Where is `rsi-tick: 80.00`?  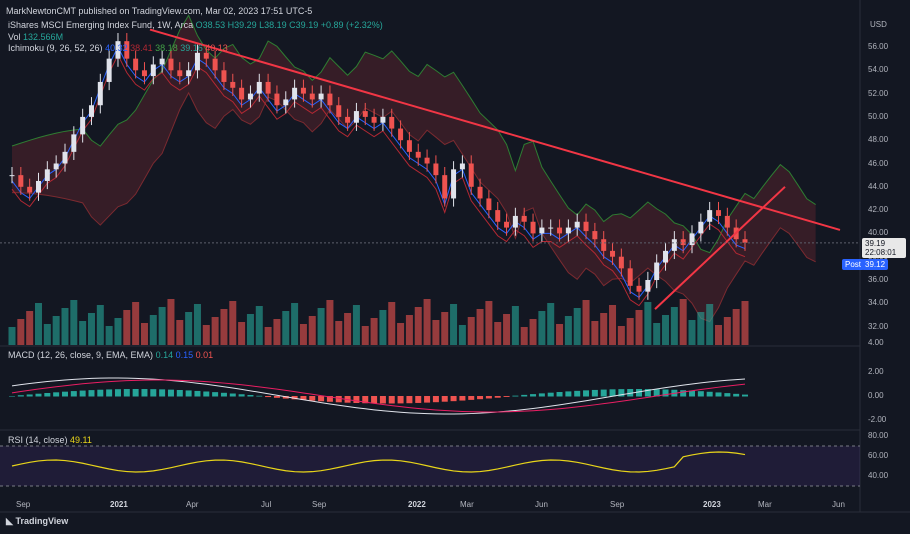
rsi-tick: 80.00 is located at coordinates (878, 435).